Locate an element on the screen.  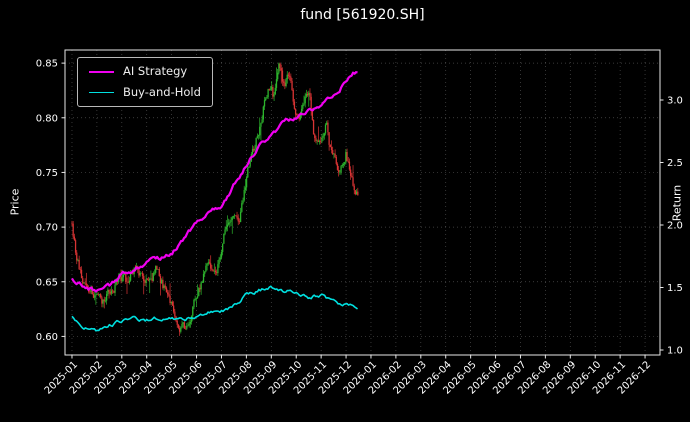
svg-text: 2.0 is located at coordinates (675, 226).